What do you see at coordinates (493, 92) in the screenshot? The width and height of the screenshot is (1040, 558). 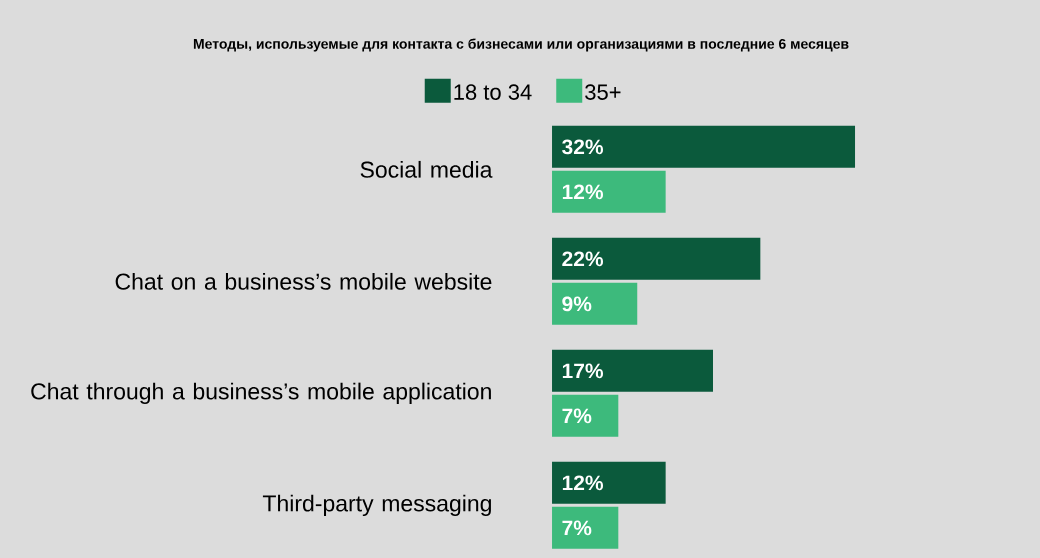 I see `legend-label: 18 to 34` at bounding box center [493, 92].